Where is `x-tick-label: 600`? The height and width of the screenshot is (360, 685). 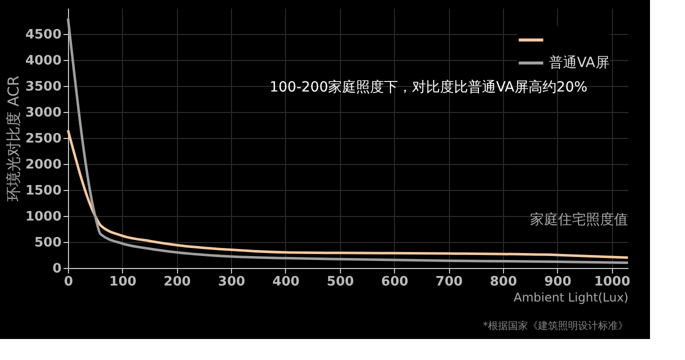 x-tick-label: 600 is located at coordinates (394, 282).